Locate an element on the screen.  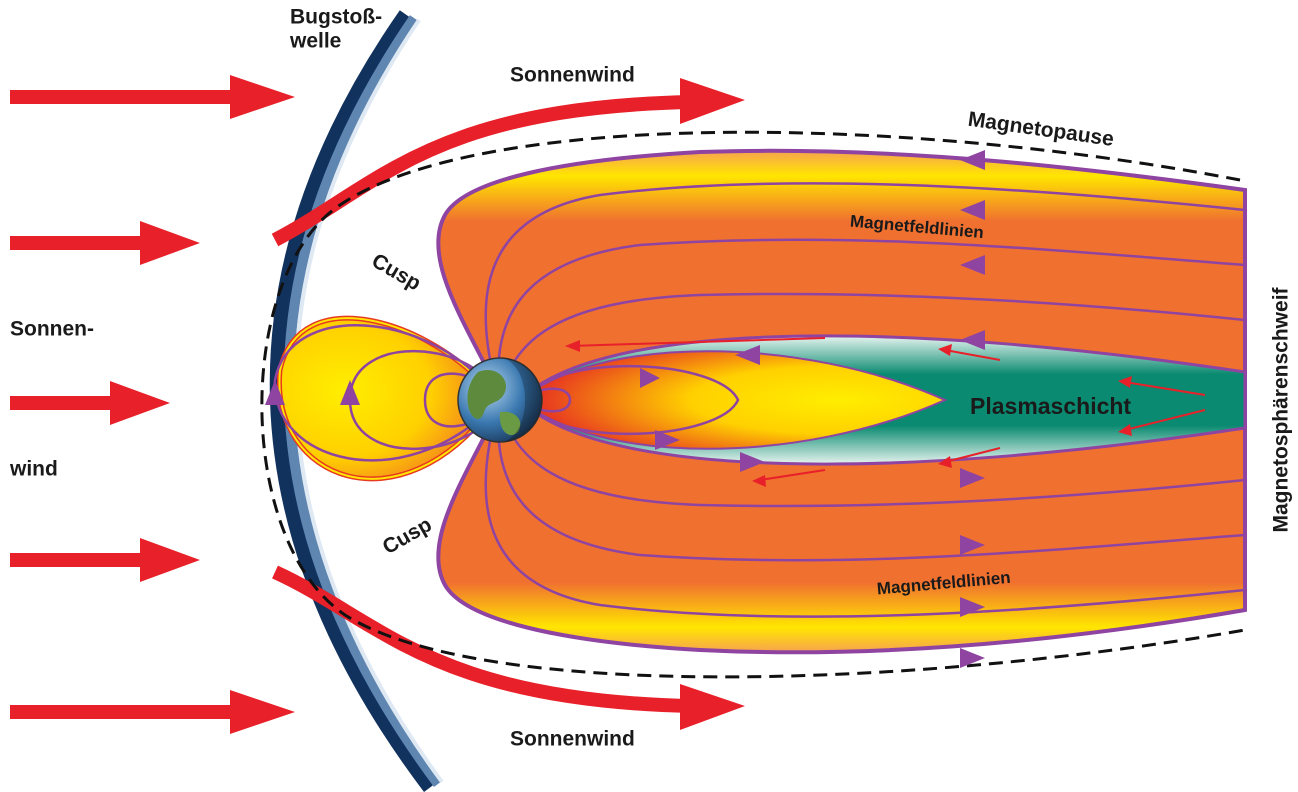
tail-label: Magnetosphärenschweif is located at coordinates (1281, 409).